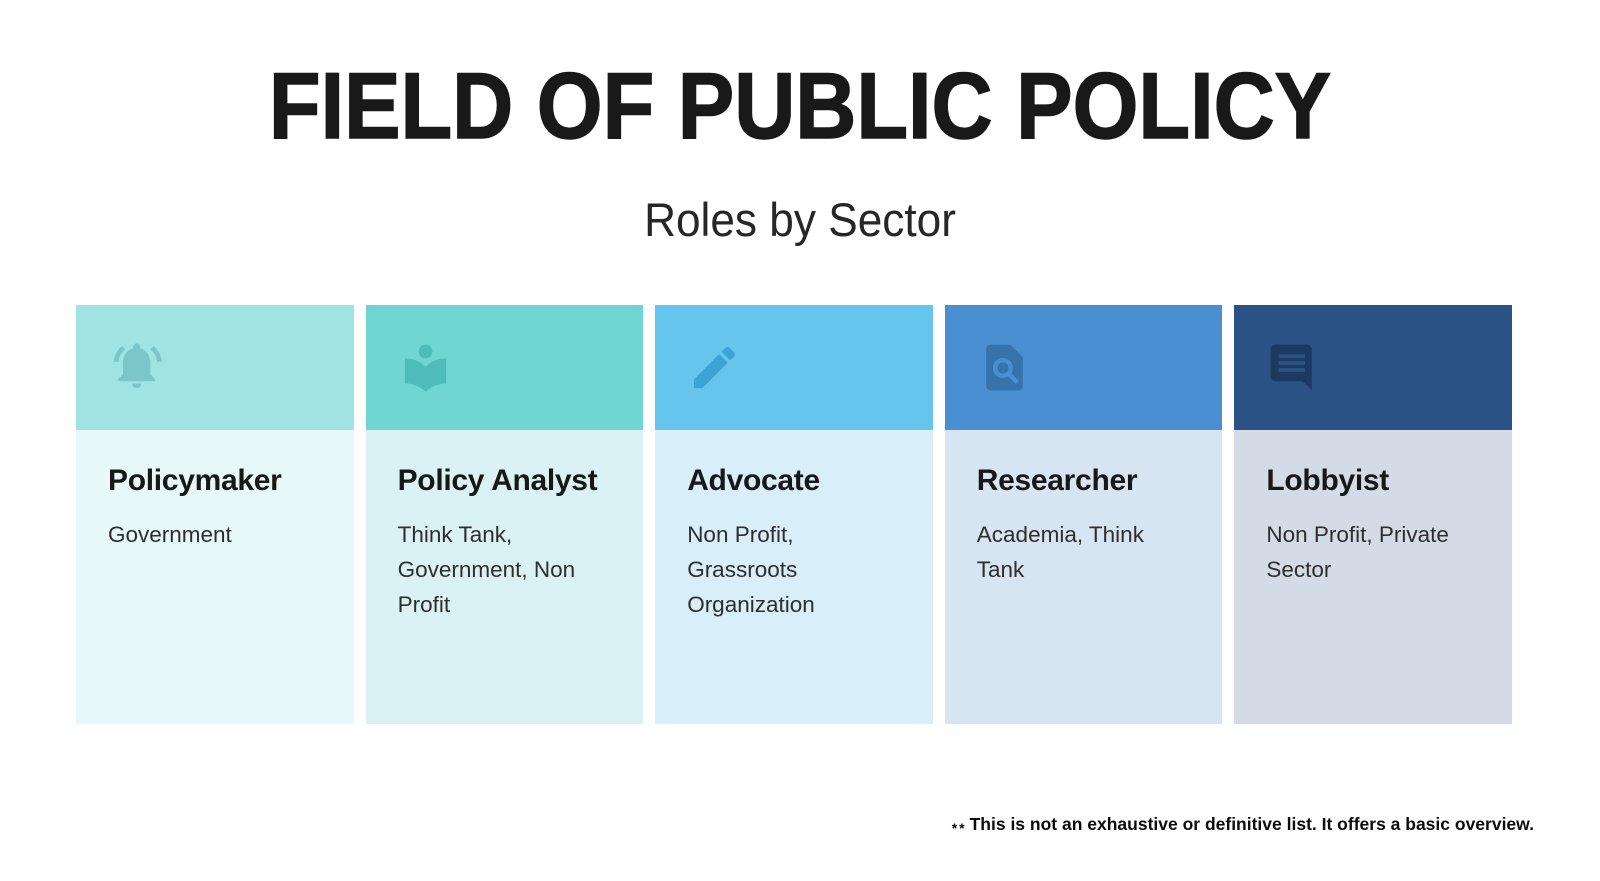  What do you see at coordinates (1004, 367) in the screenshot?
I see `document-search-icon` at bounding box center [1004, 367].